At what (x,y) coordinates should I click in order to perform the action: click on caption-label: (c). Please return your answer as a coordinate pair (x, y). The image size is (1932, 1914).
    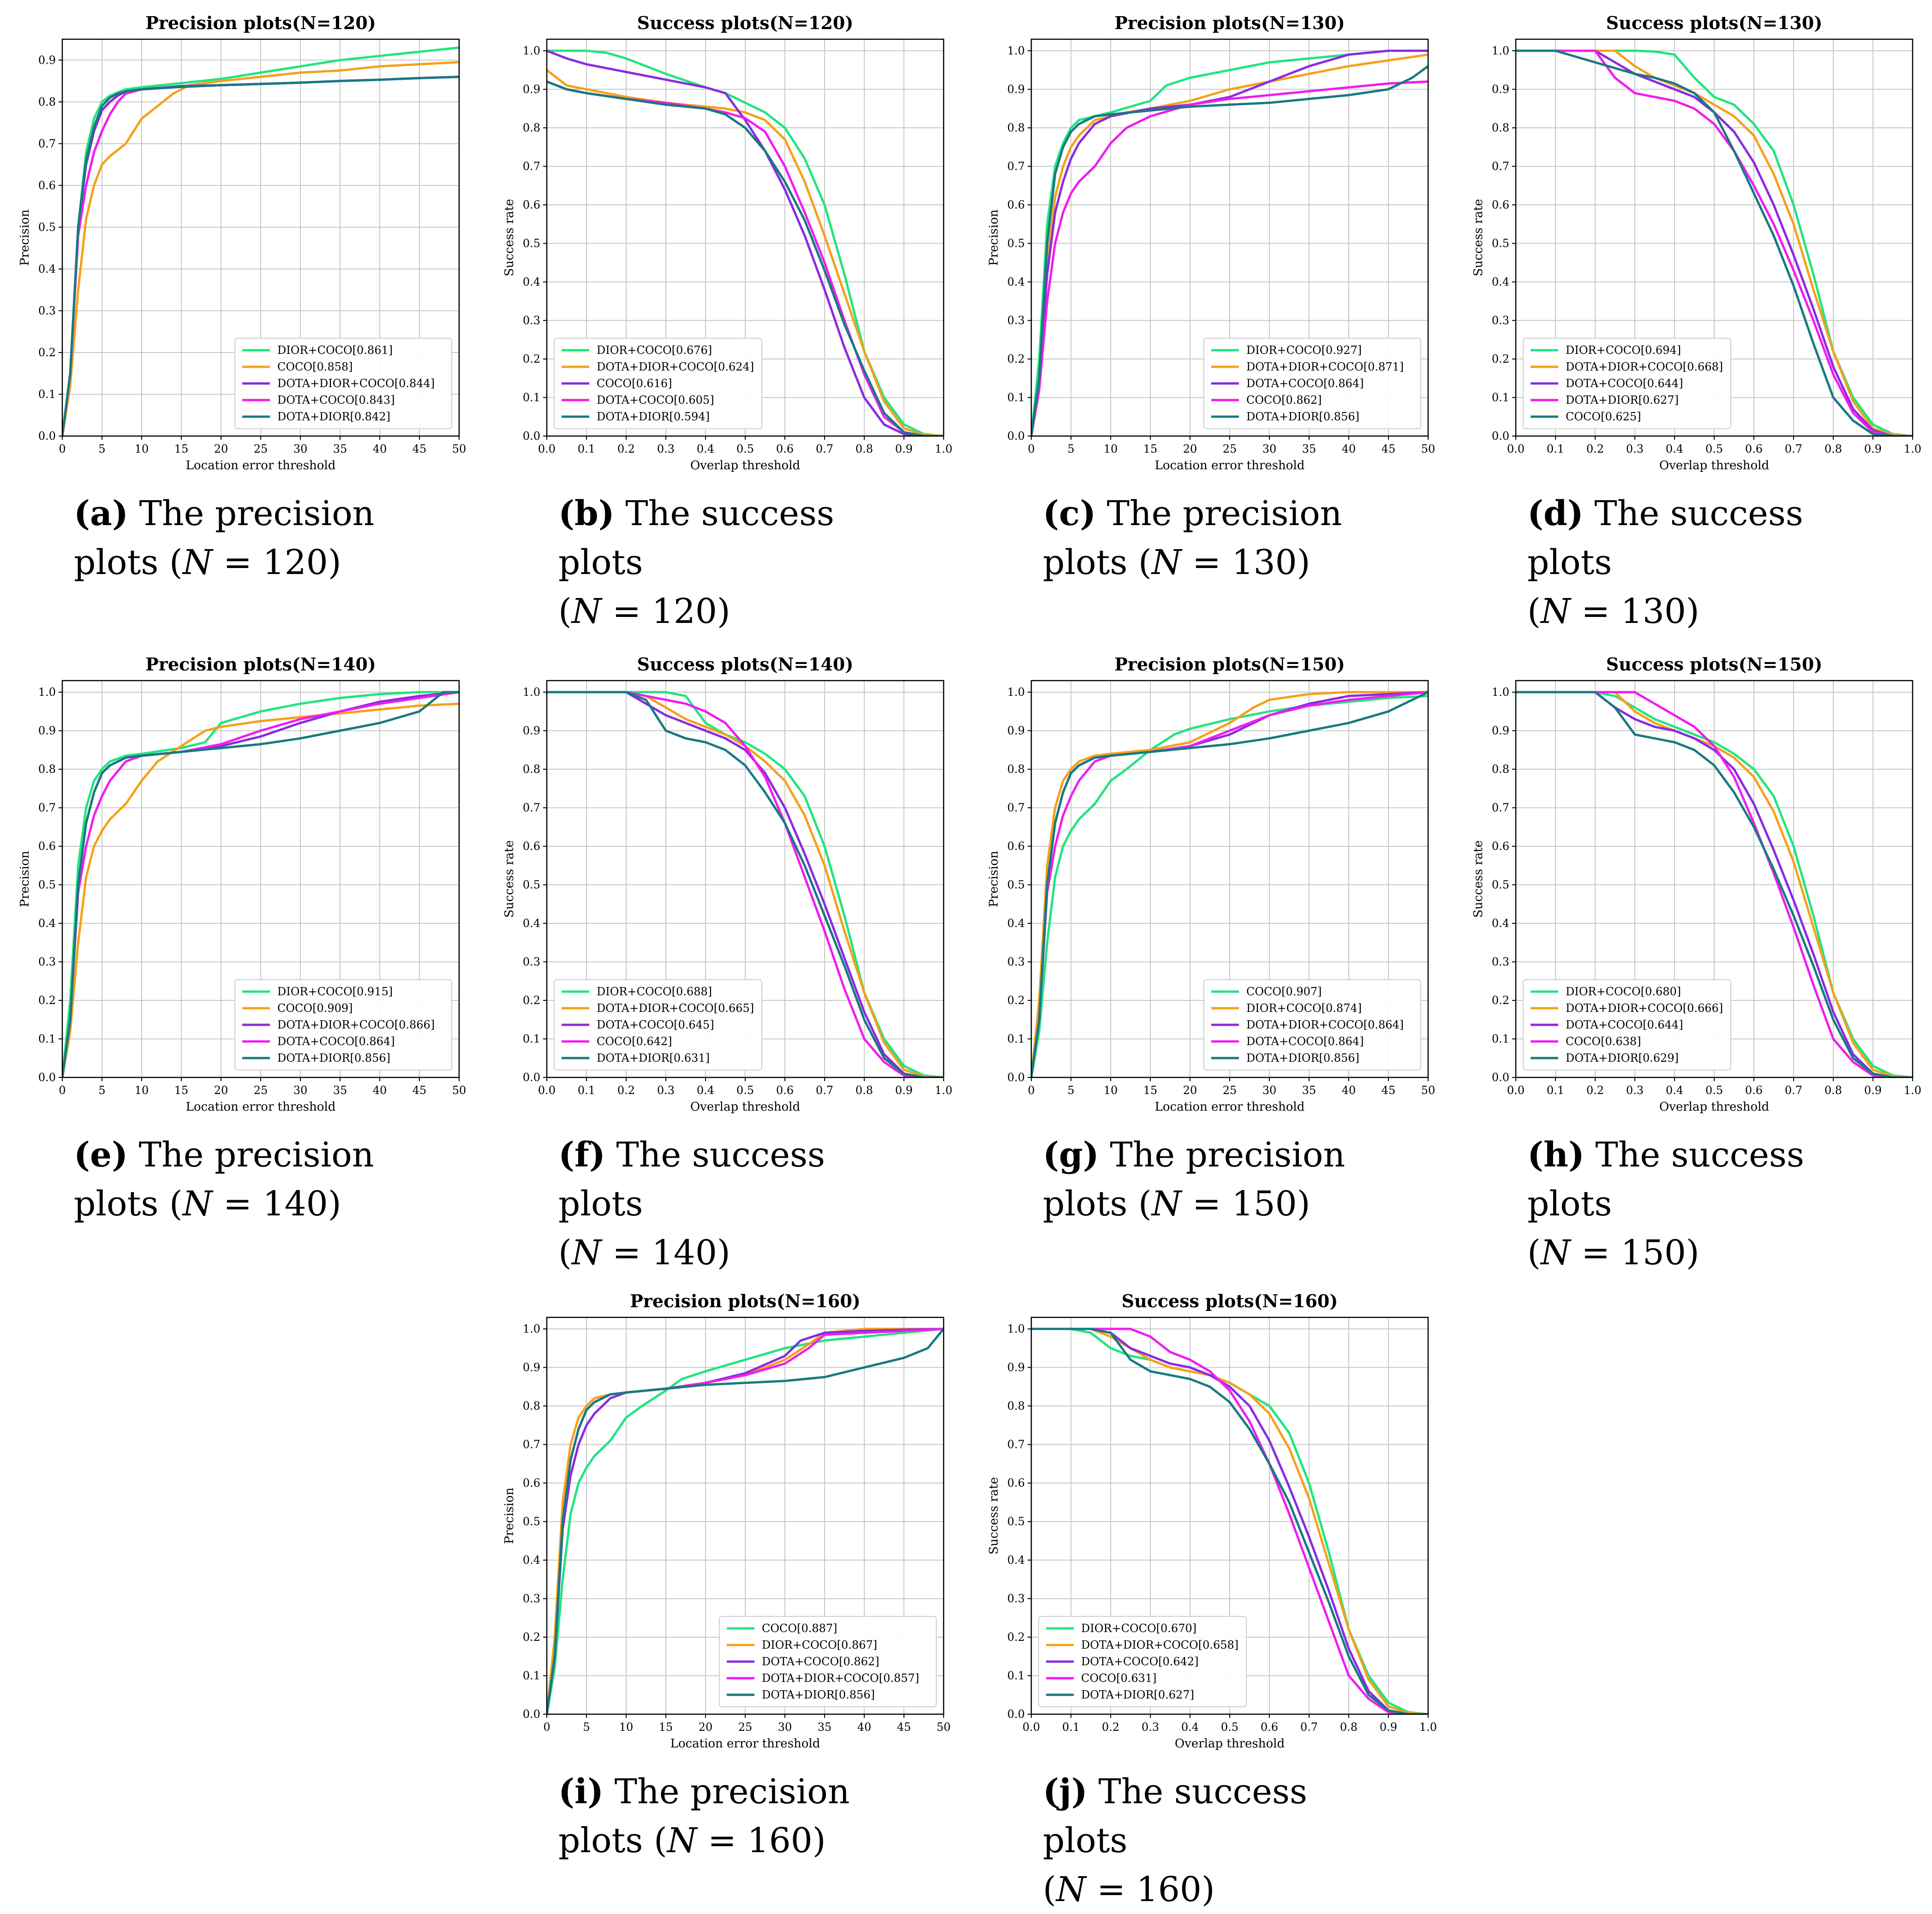
    Looking at the image, I should click on (1069, 513).